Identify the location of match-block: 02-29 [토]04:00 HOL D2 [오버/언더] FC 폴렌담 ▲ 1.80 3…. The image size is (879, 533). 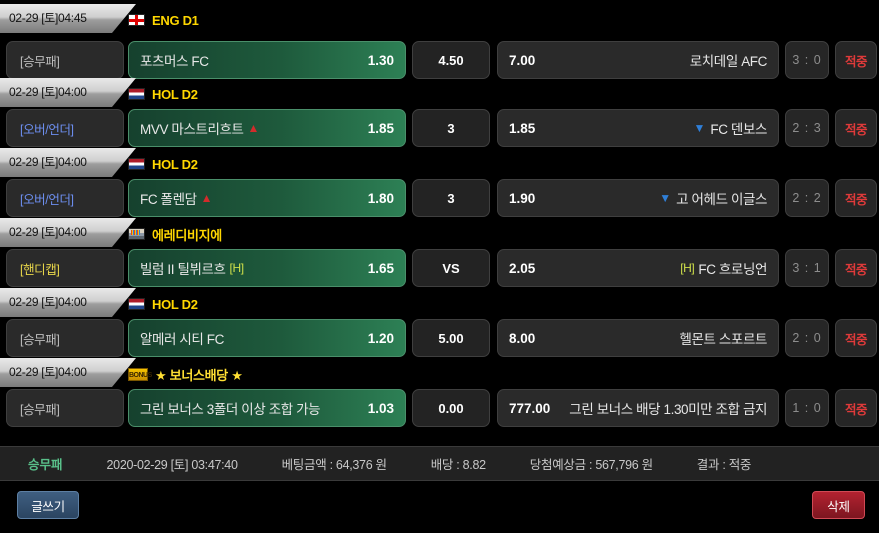
(439, 183).